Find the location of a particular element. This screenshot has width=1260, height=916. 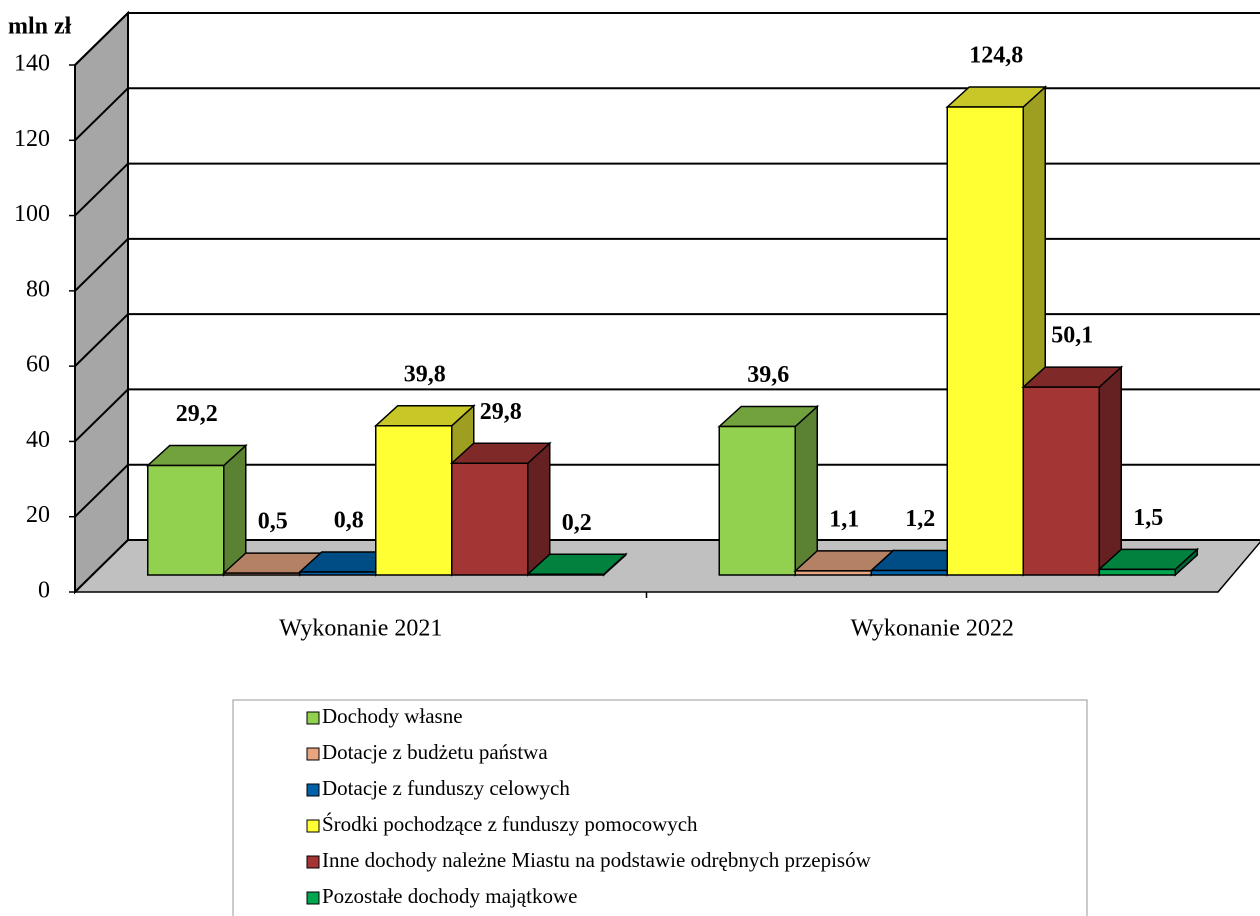

left-wall is located at coordinates (101, 302).